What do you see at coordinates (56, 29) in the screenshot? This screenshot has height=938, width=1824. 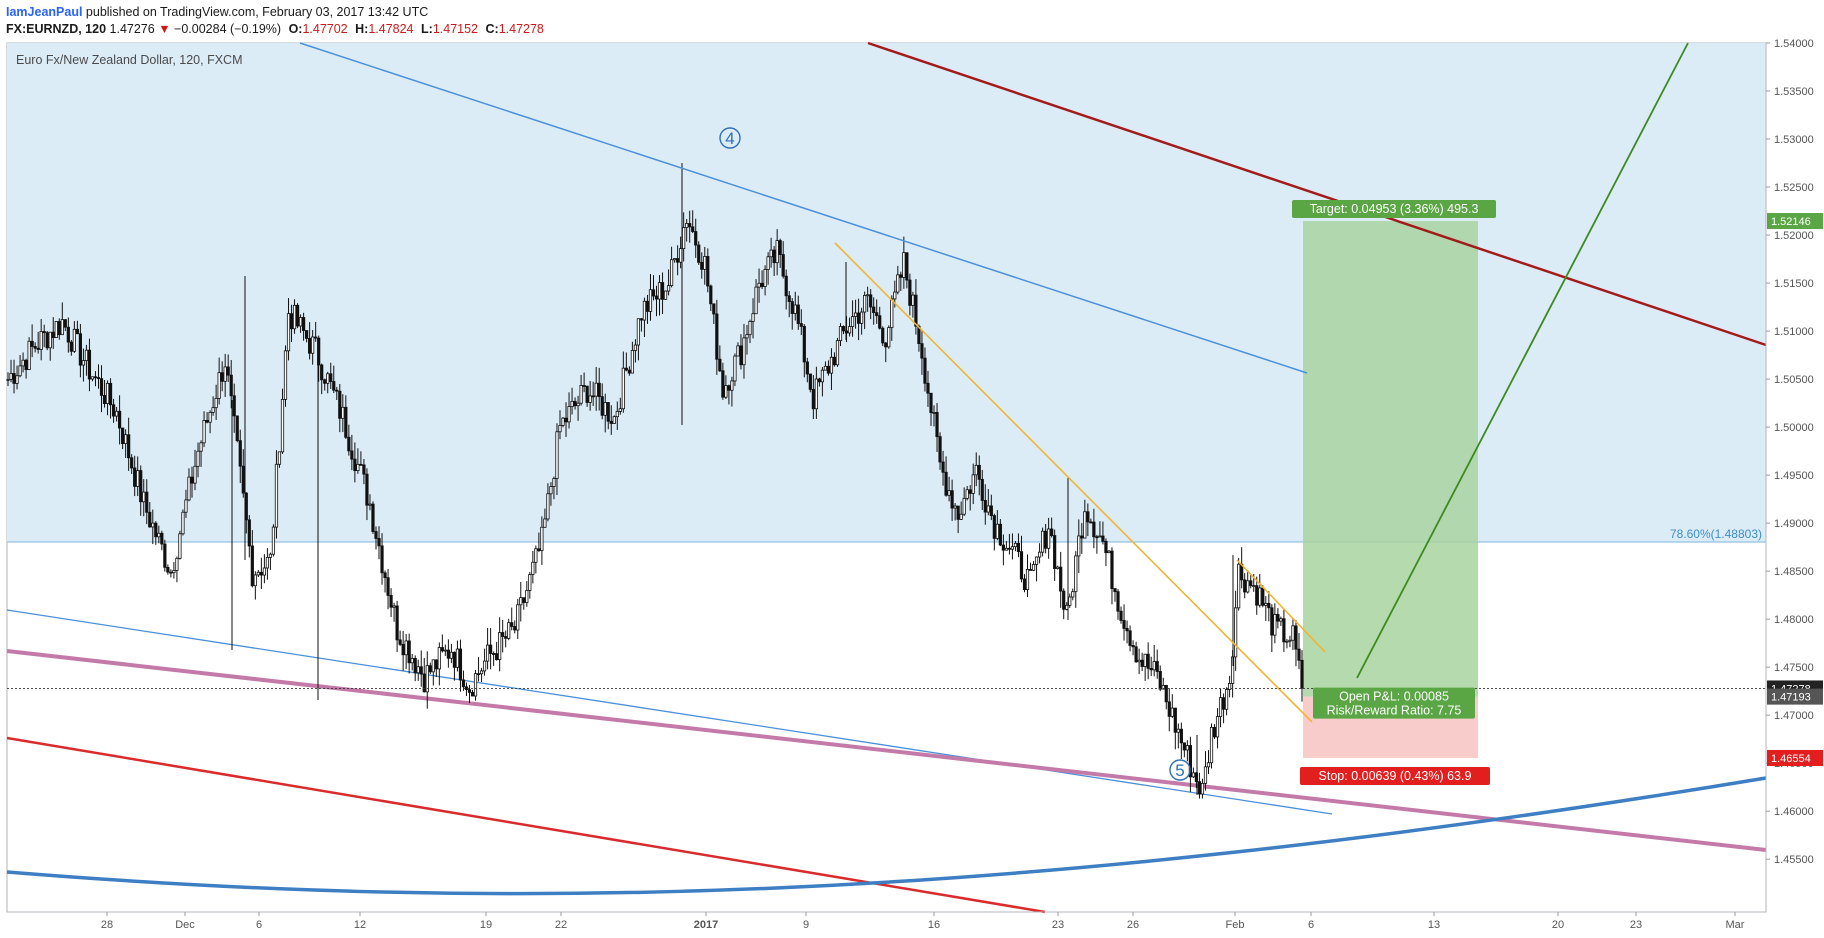 I see `symbol-label: FX:EURNZD, 120` at bounding box center [56, 29].